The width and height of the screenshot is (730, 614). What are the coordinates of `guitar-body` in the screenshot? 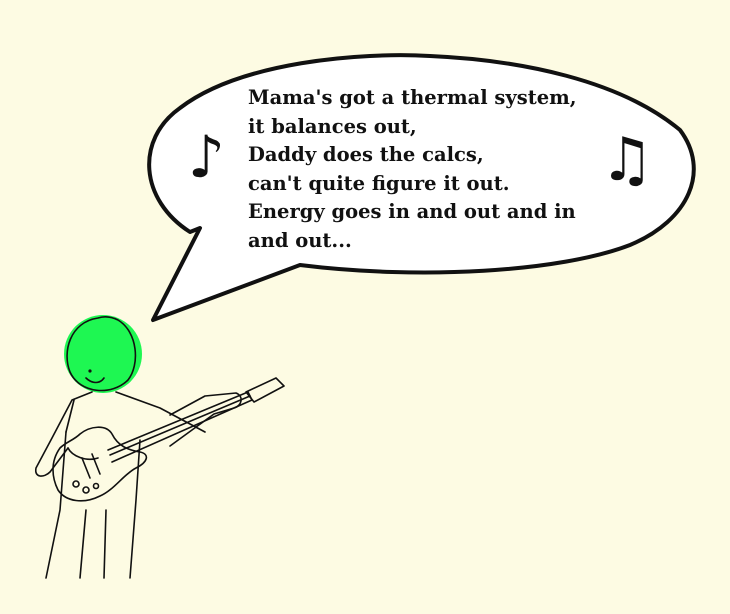 It's located at (100, 464).